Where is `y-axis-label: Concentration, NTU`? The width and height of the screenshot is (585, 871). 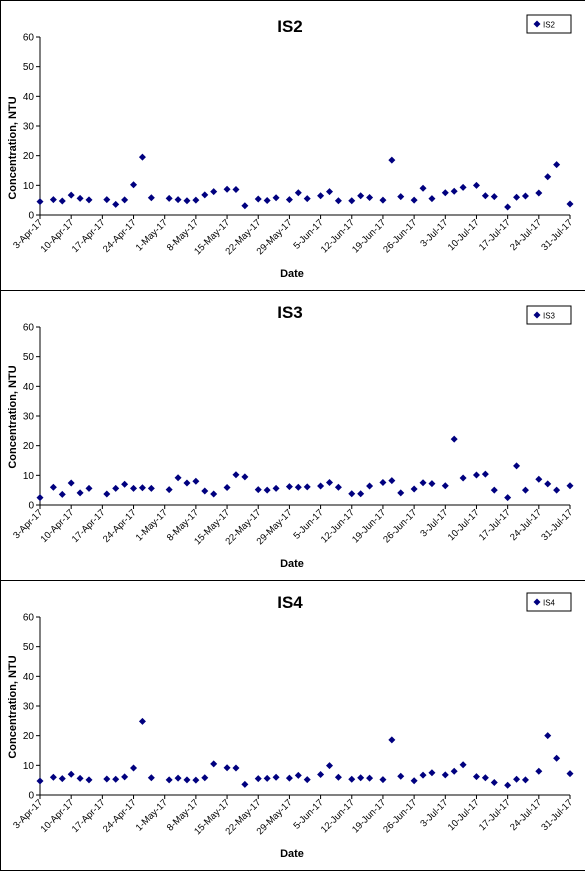
y-axis-label: Concentration, NTU is located at coordinates (13, 706).